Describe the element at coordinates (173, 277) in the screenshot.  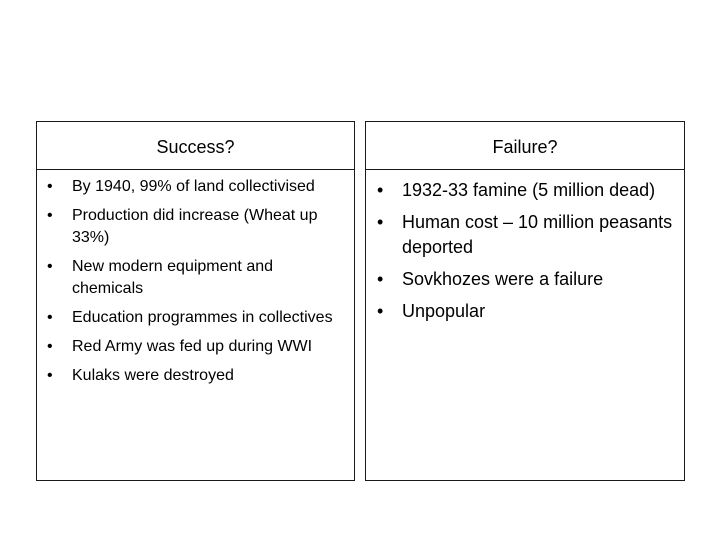
I see `list-item-text: New modern equipment and chemicals` at that location.